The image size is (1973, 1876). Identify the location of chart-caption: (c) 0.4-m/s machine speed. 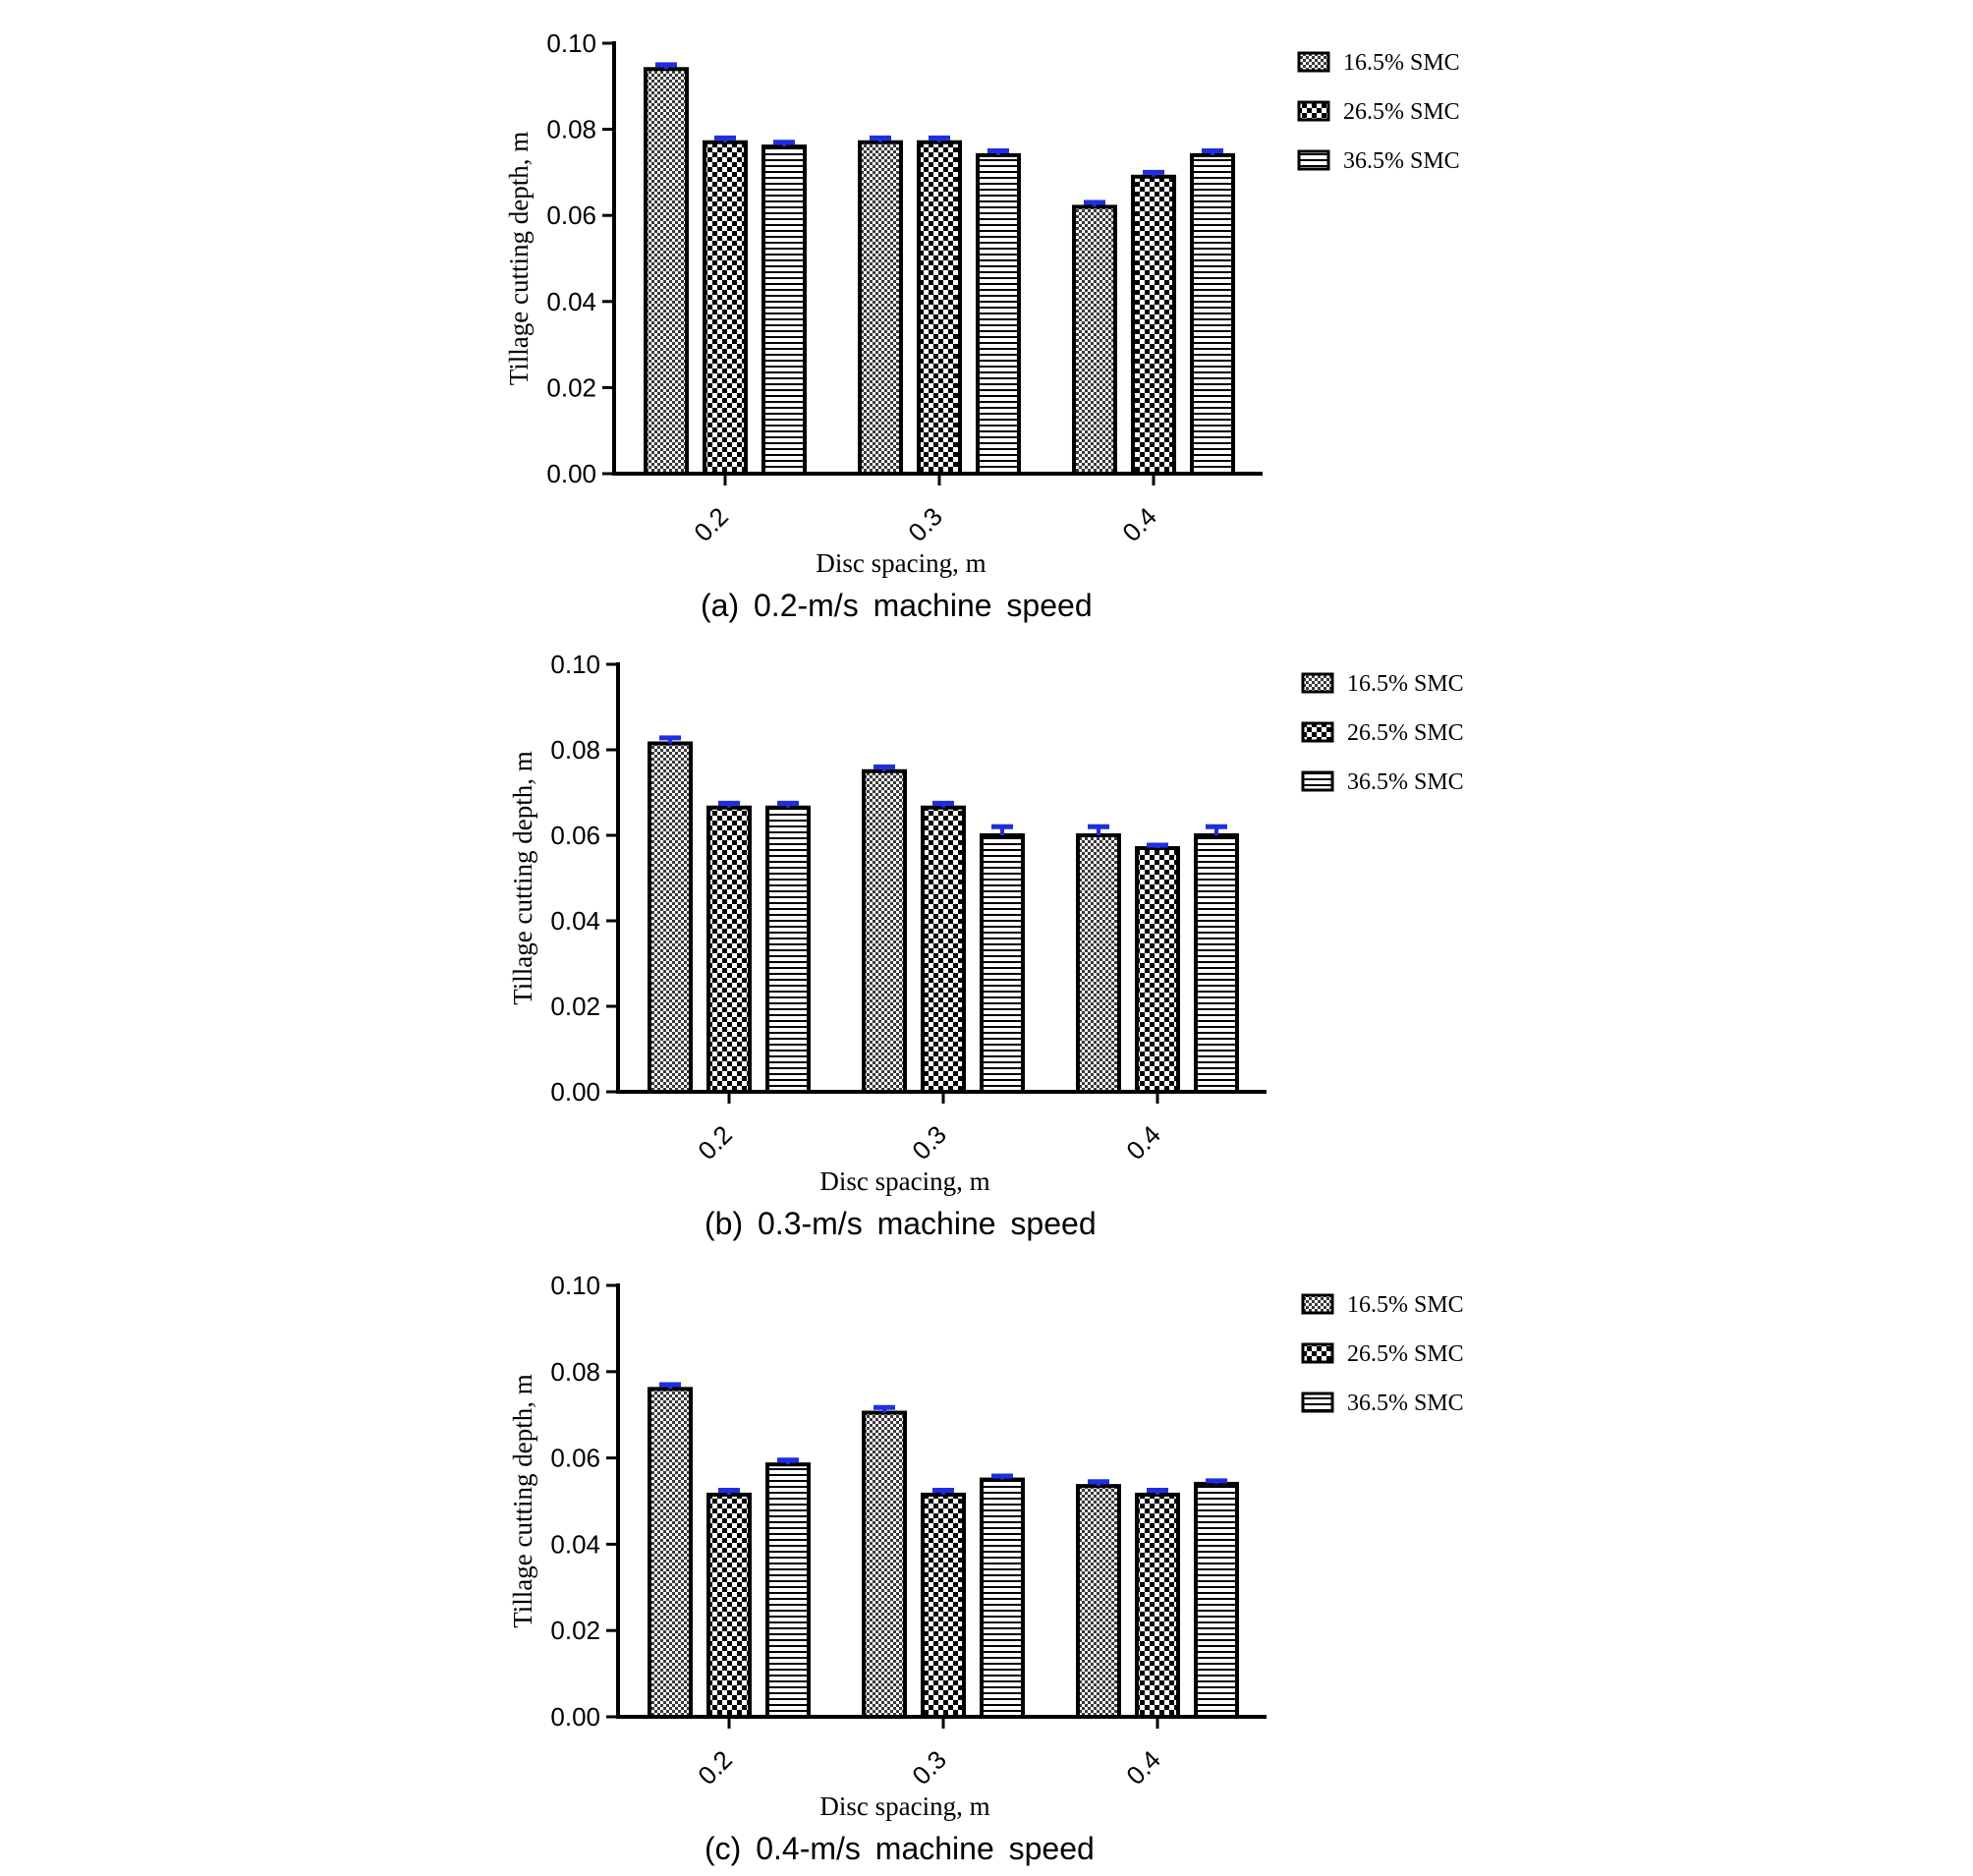
(900, 1848).